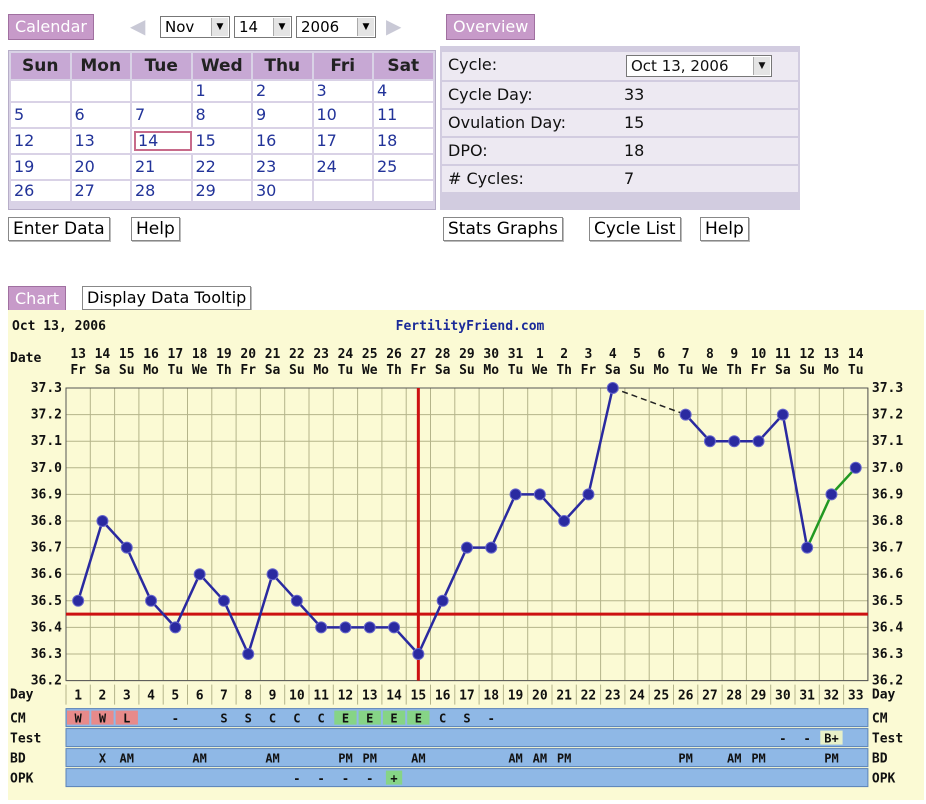 This screenshot has height=804, width=926. I want to click on opk-value: +, so click(393, 779).